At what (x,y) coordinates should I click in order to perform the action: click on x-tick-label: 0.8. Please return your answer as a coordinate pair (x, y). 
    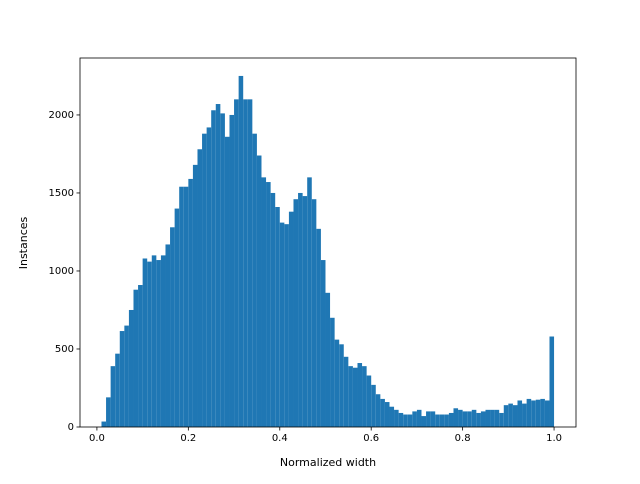
    Looking at the image, I should click on (463, 438).